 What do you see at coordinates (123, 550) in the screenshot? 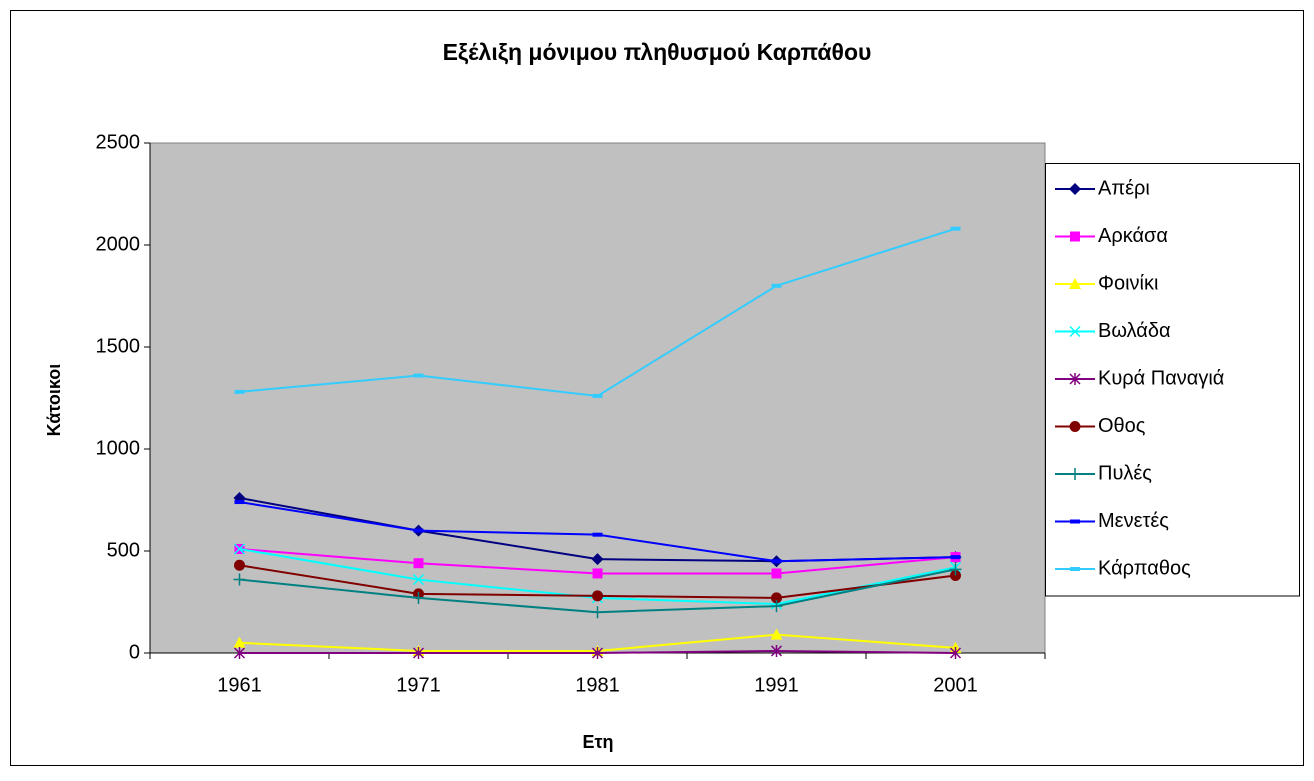
I see `y-tick-label: 500` at bounding box center [123, 550].